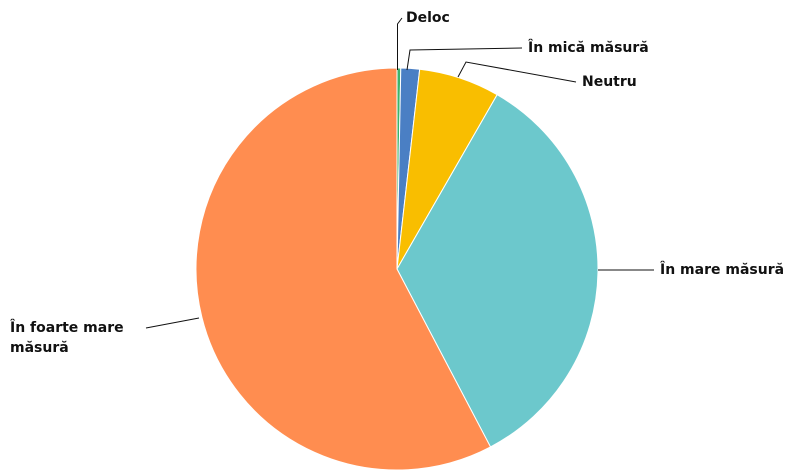 This screenshot has height=471, width=810. I want to click on slice-label: În foarte mare măsură, so click(67, 338).